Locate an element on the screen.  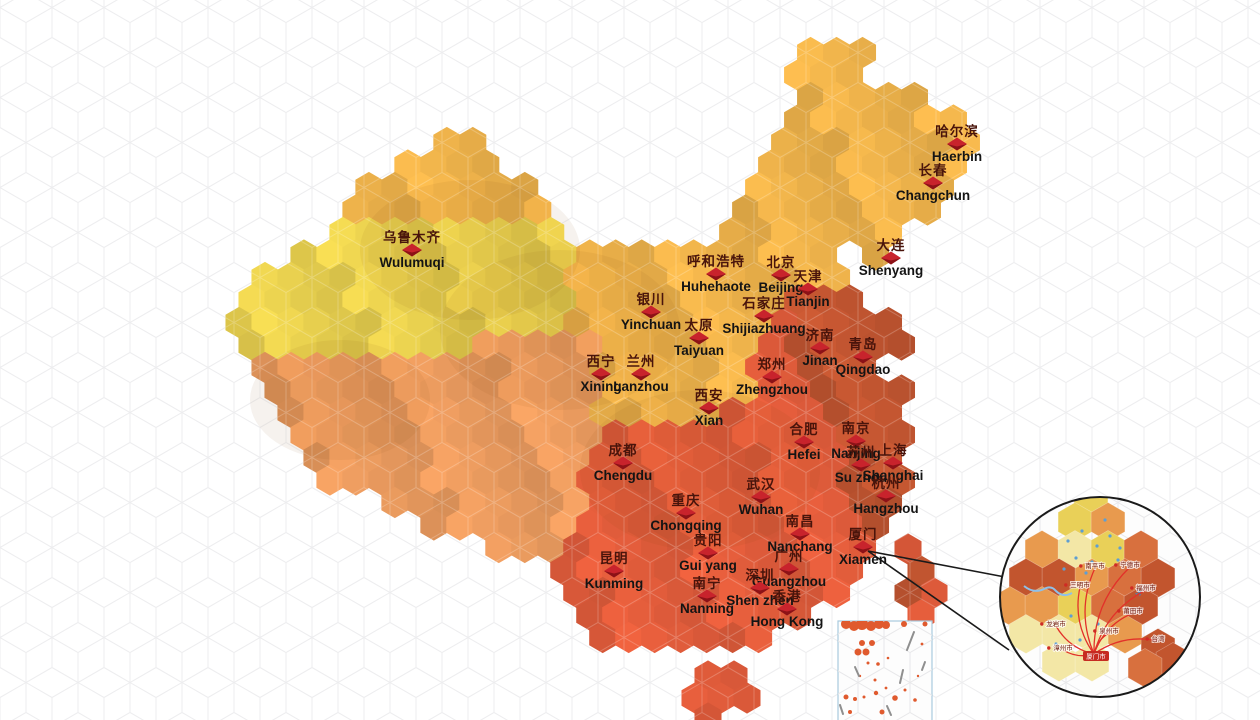
city-hefei: 合肥 Hefei is located at coordinates (803, 441).